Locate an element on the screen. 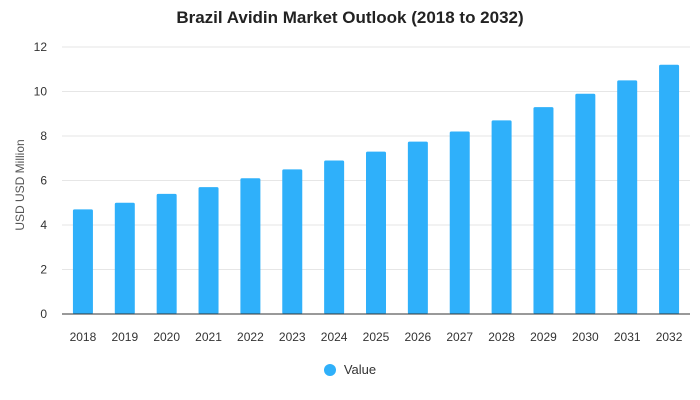 The height and width of the screenshot is (400, 700). x-tick-label: 2019 is located at coordinates (124, 337).